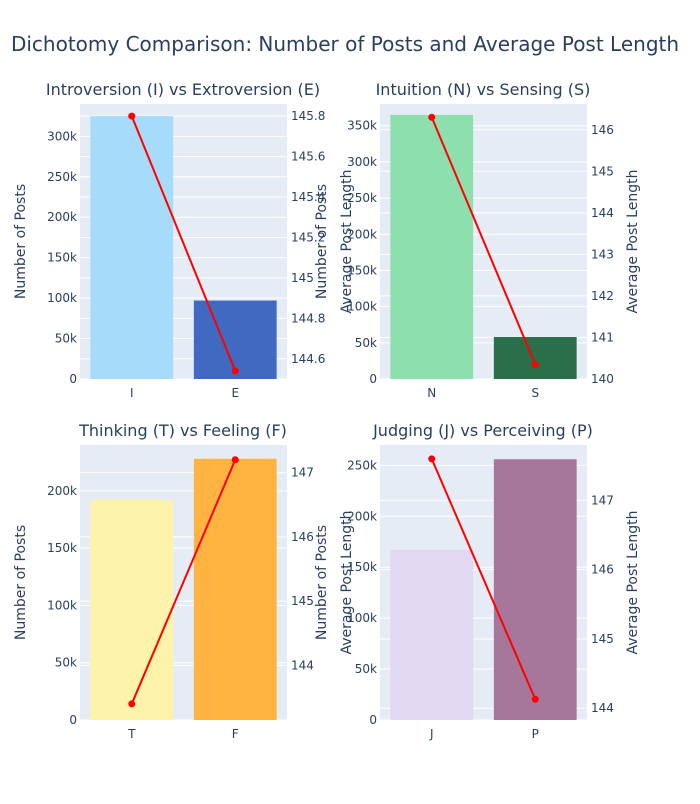 Image resolution: width=700 pixels, height=804 pixels. What do you see at coordinates (362, 126) in the screenshot?
I see `panel-2-y-tick-label: 350k` at bounding box center [362, 126].